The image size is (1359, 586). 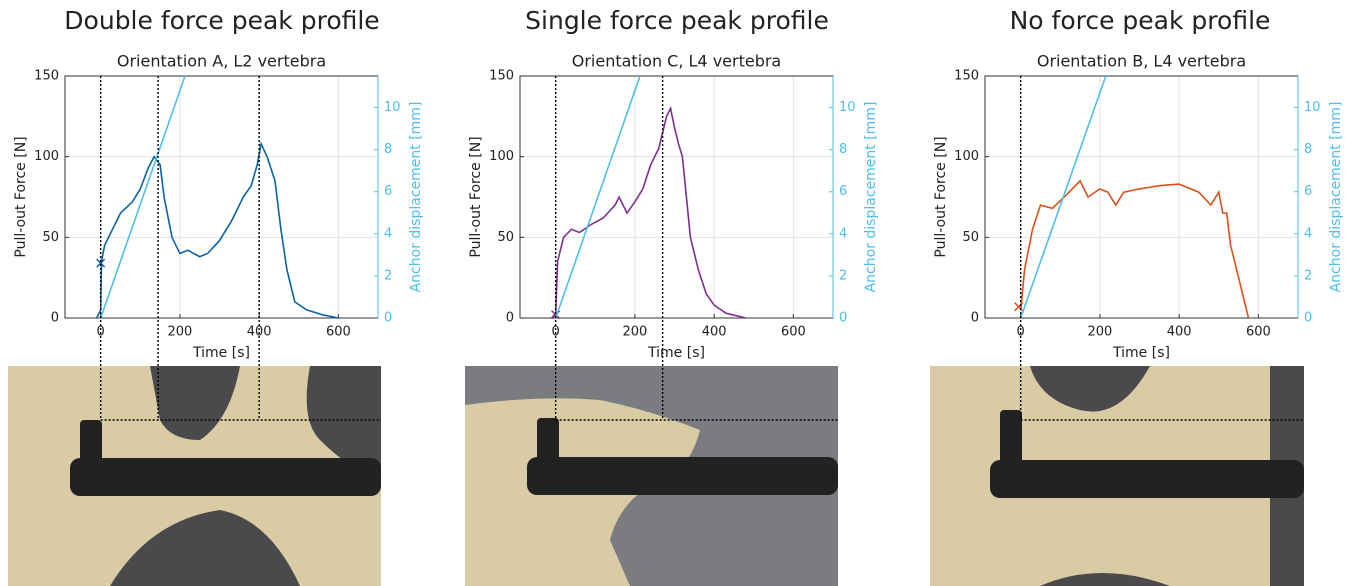 I want to click on chart-subtitle: Orientation C, L4 vertebra, so click(x=676, y=61).